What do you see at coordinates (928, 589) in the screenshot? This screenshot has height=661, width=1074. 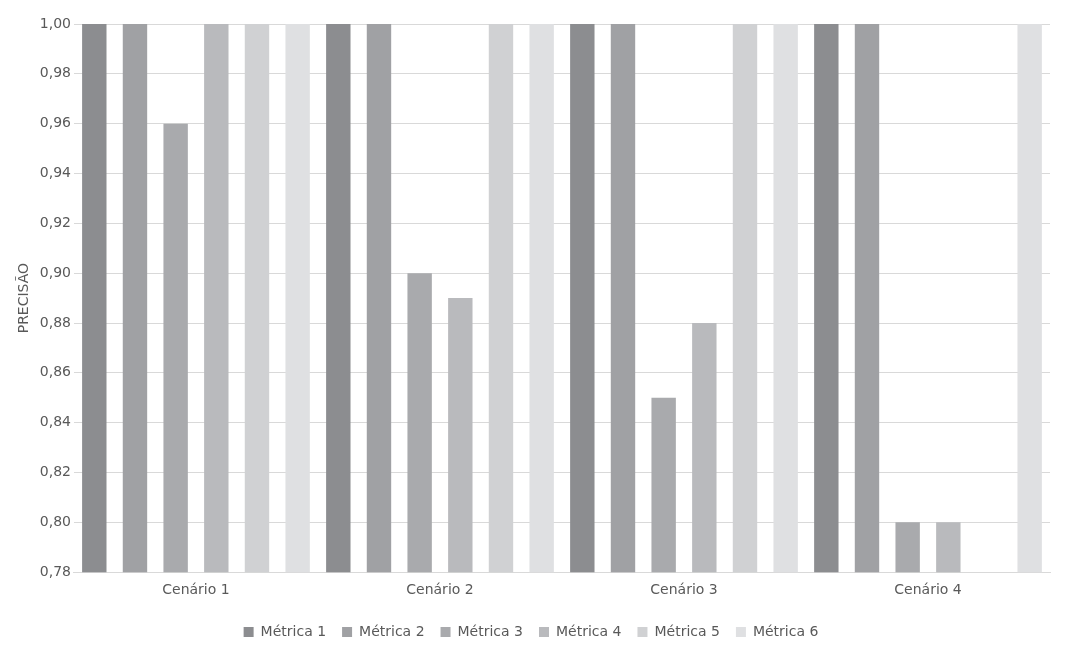 I see `x-tick-label: Cenário 4` at bounding box center [928, 589].